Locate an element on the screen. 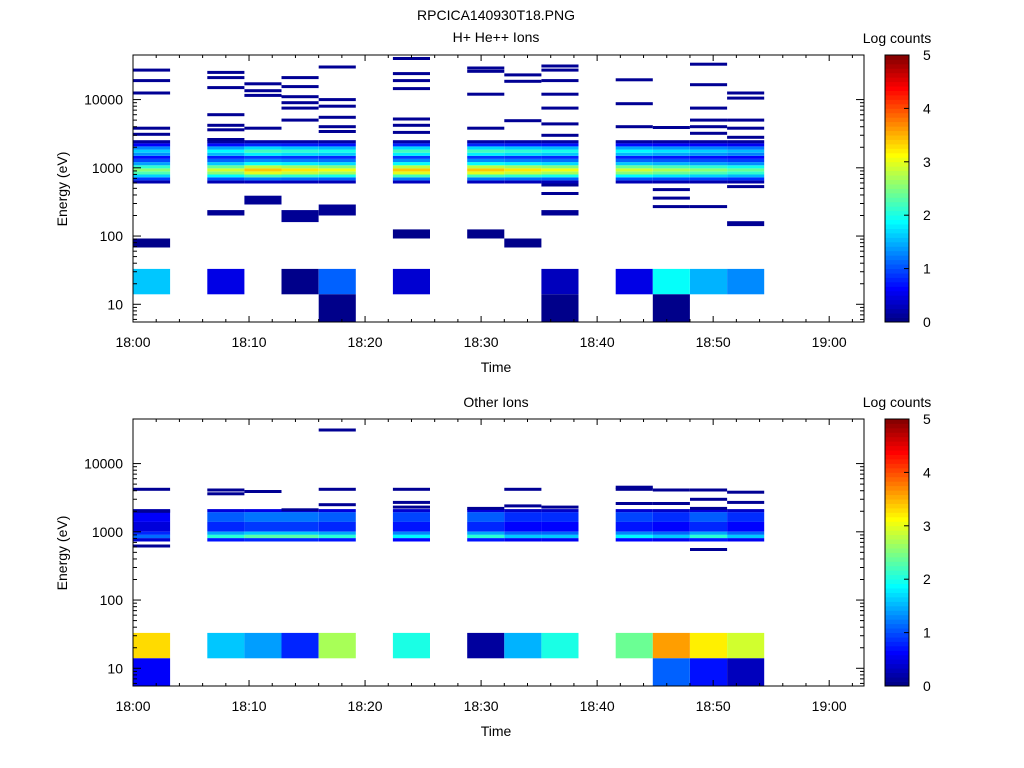 This screenshot has width=1024, height=768. colorbar-label: Log counts is located at coordinates (897, 38).